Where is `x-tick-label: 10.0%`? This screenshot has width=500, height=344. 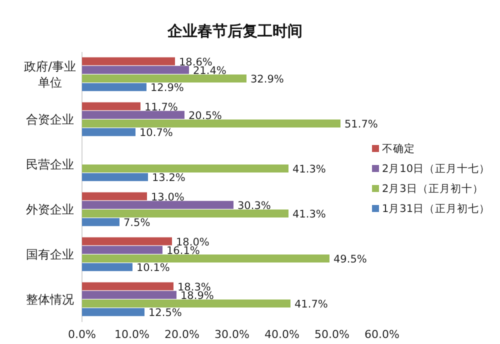
x-tick-label: 10.0% is located at coordinates (132, 334).